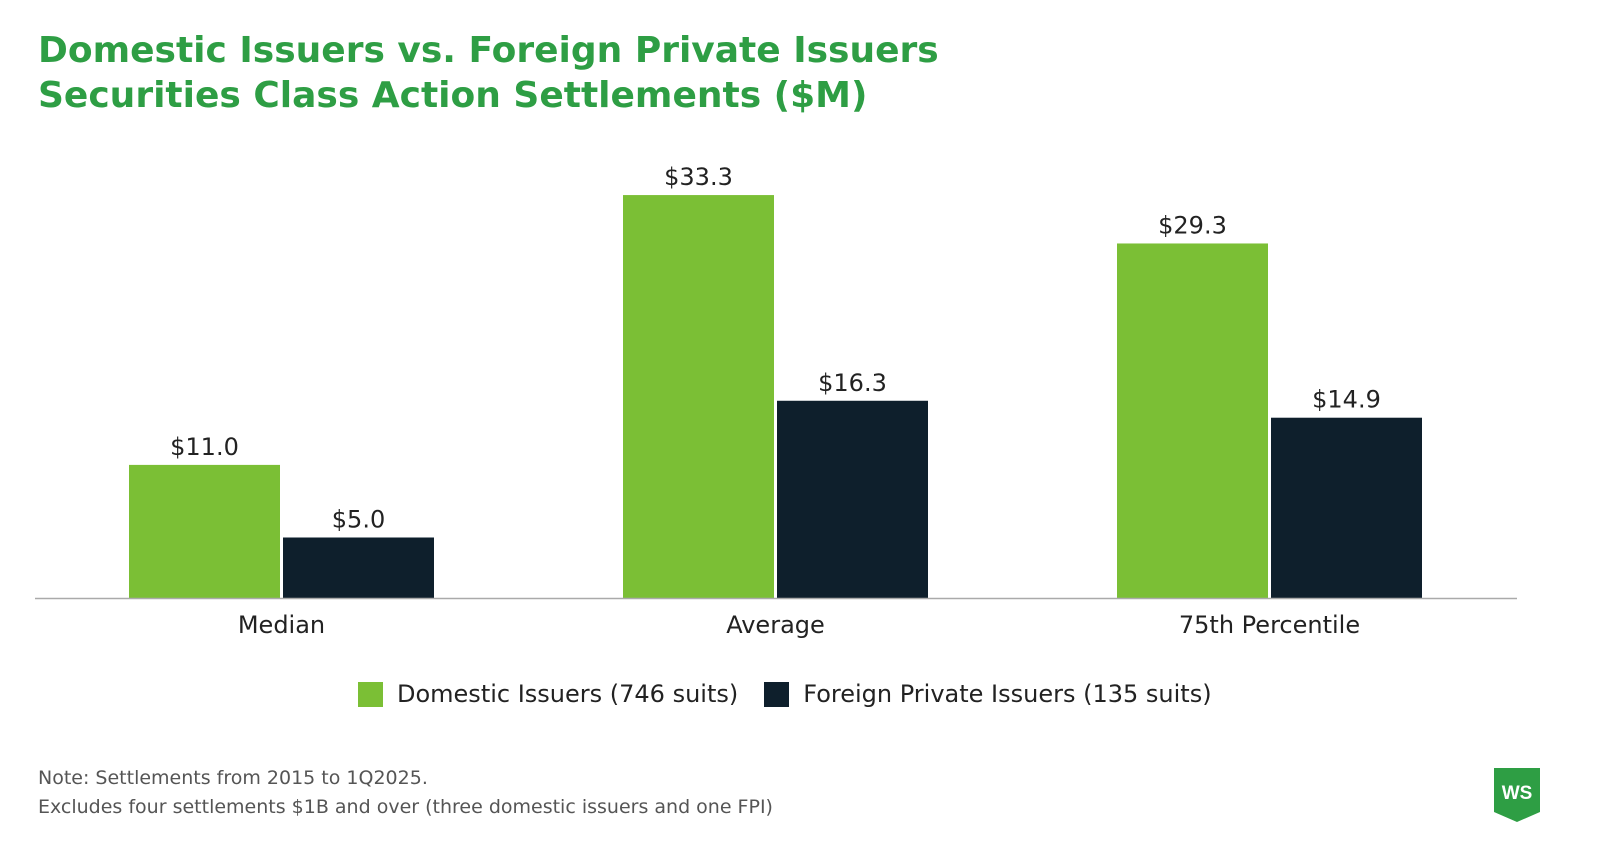 The width and height of the screenshot is (1600, 865). What do you see at coordinates (1007, 694) in the screenshot?
I see `legend-label-foreign: Foreign Private Issuers (135 suits)` at bounding box center [1007, 694].